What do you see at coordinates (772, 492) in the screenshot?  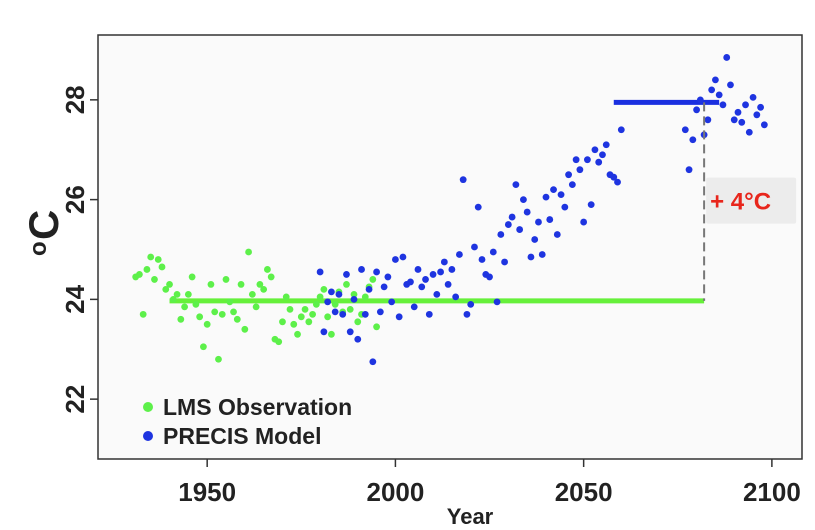 I see `x-tick-label: 2100` at bounding box center [772, 492].